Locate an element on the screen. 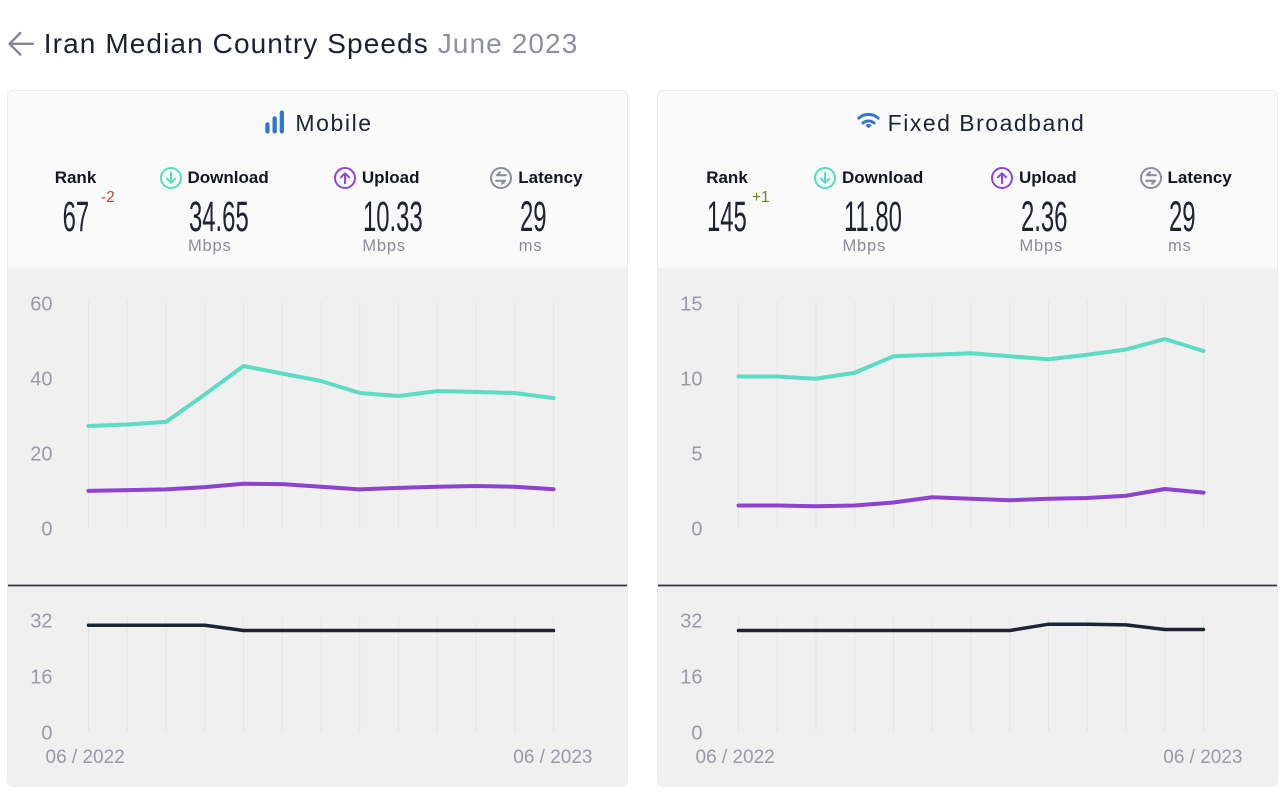 The height and width of the screenshot is (798, 1280). svg-text: 5 is located at coordinates (696, 454).